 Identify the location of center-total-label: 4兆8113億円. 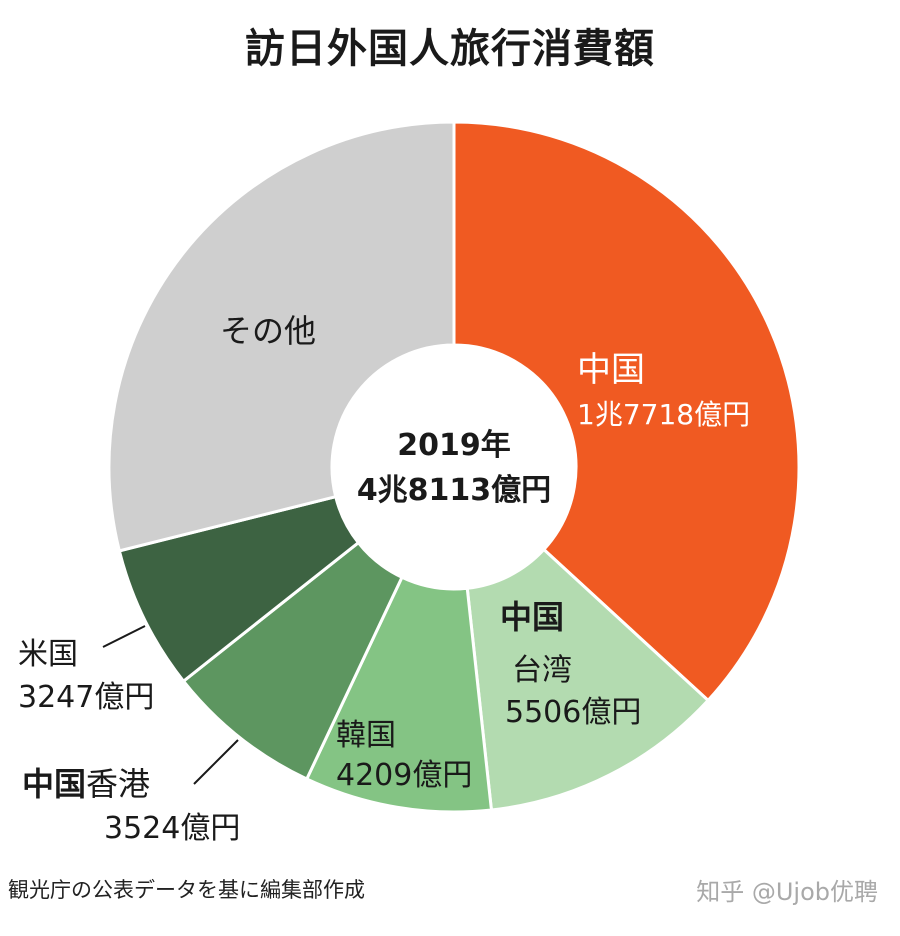
(454, 490).